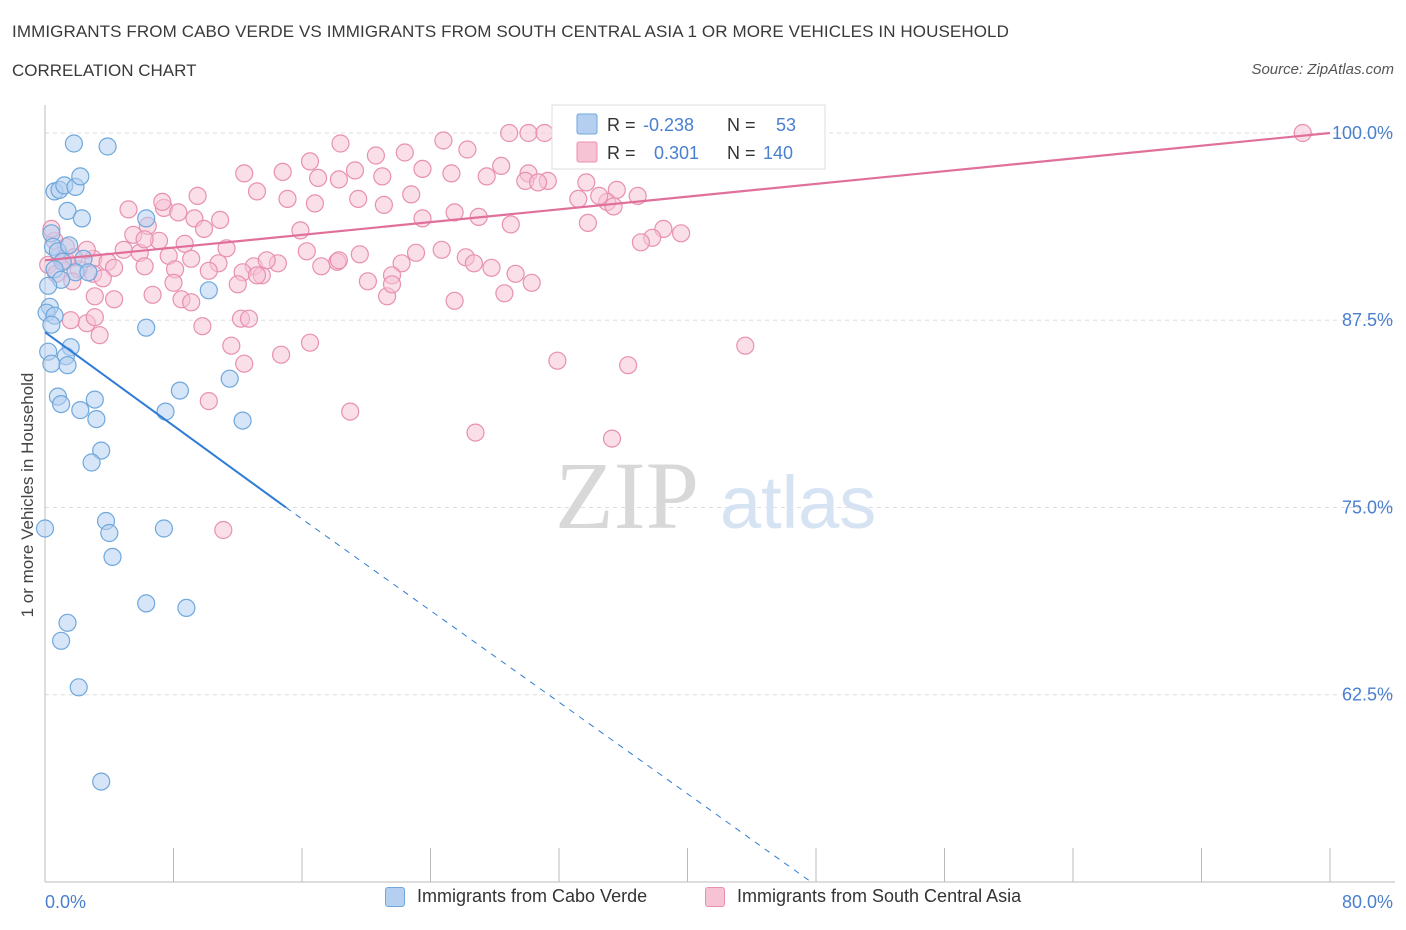 The width and height of the screenshot is (1406, 930). I want to click on y-axis-label: 1 or more Vehicles in Household, so click(27, 495).